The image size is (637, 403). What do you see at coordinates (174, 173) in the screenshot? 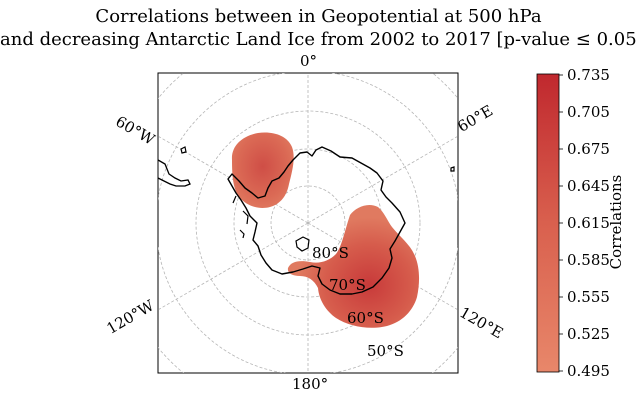
I see `south-america-coastline` at bounding box center [174, 173].